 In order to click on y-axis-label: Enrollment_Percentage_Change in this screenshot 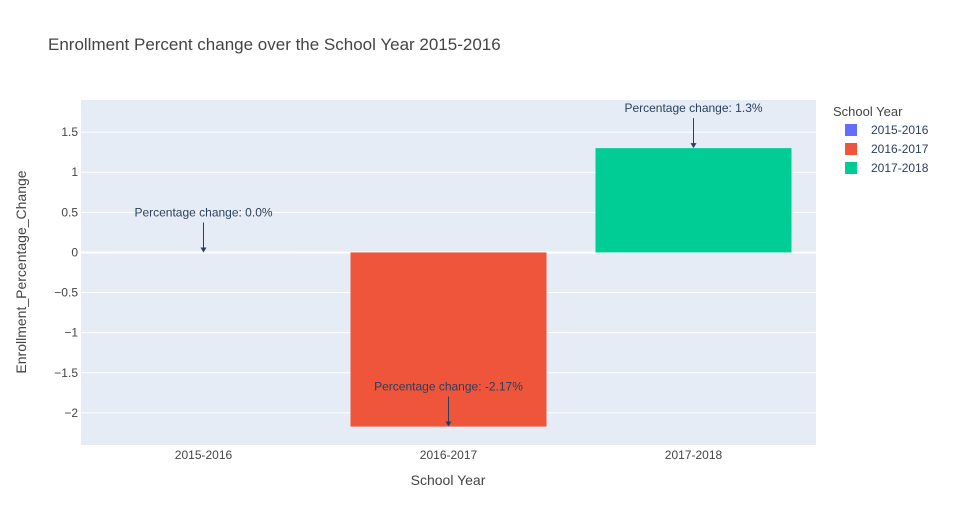, I will do `click(21, 271)`.